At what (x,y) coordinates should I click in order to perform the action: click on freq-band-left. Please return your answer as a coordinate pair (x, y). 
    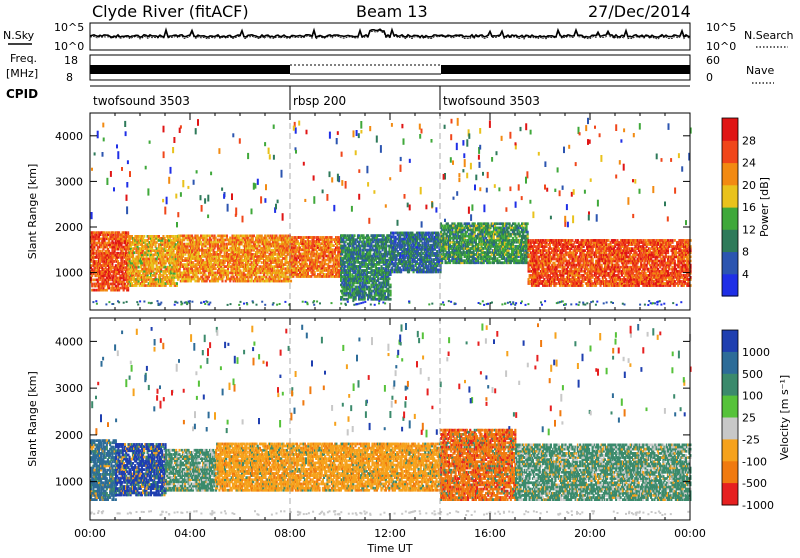
    Looking at the image, I should click on (190, 69).